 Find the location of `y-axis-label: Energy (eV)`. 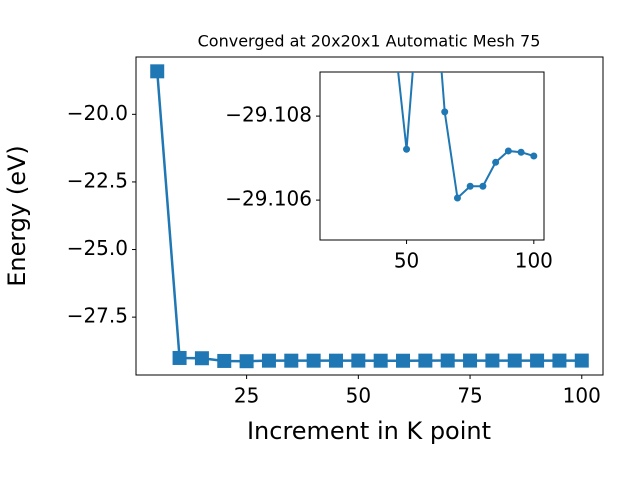

y-axis-label: Energy (eV) is located at coordinates (17, 216).